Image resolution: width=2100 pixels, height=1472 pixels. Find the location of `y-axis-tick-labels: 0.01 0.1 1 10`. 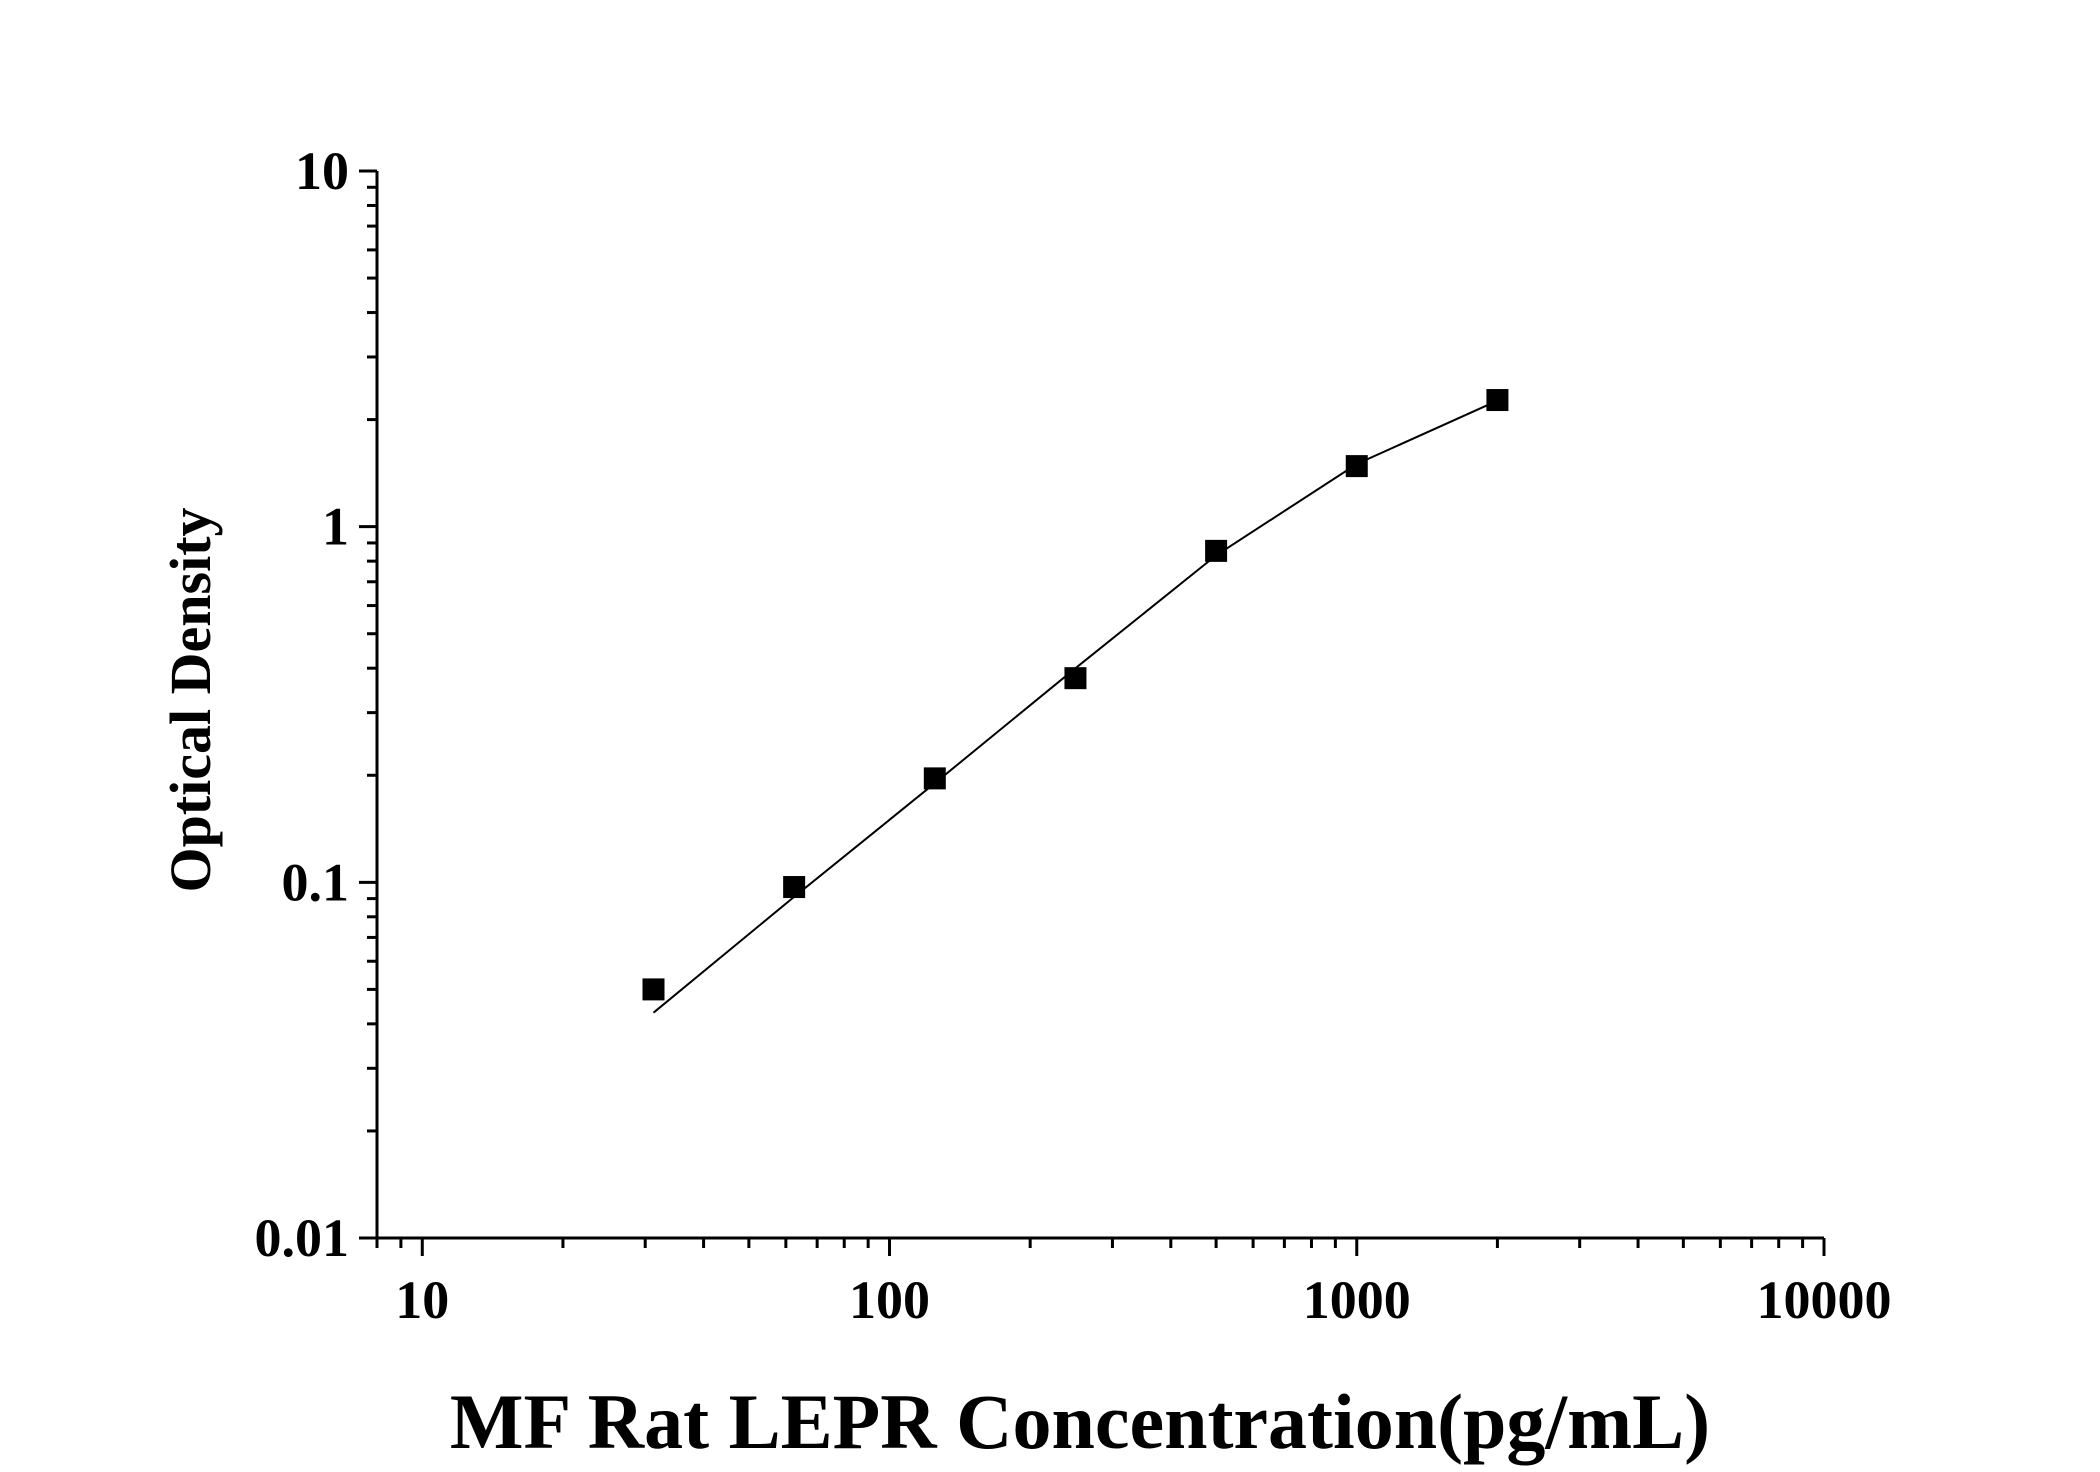

y-axis-tick-labels: 0.01 0.1 1 10 is located at coordinates (302, 704).